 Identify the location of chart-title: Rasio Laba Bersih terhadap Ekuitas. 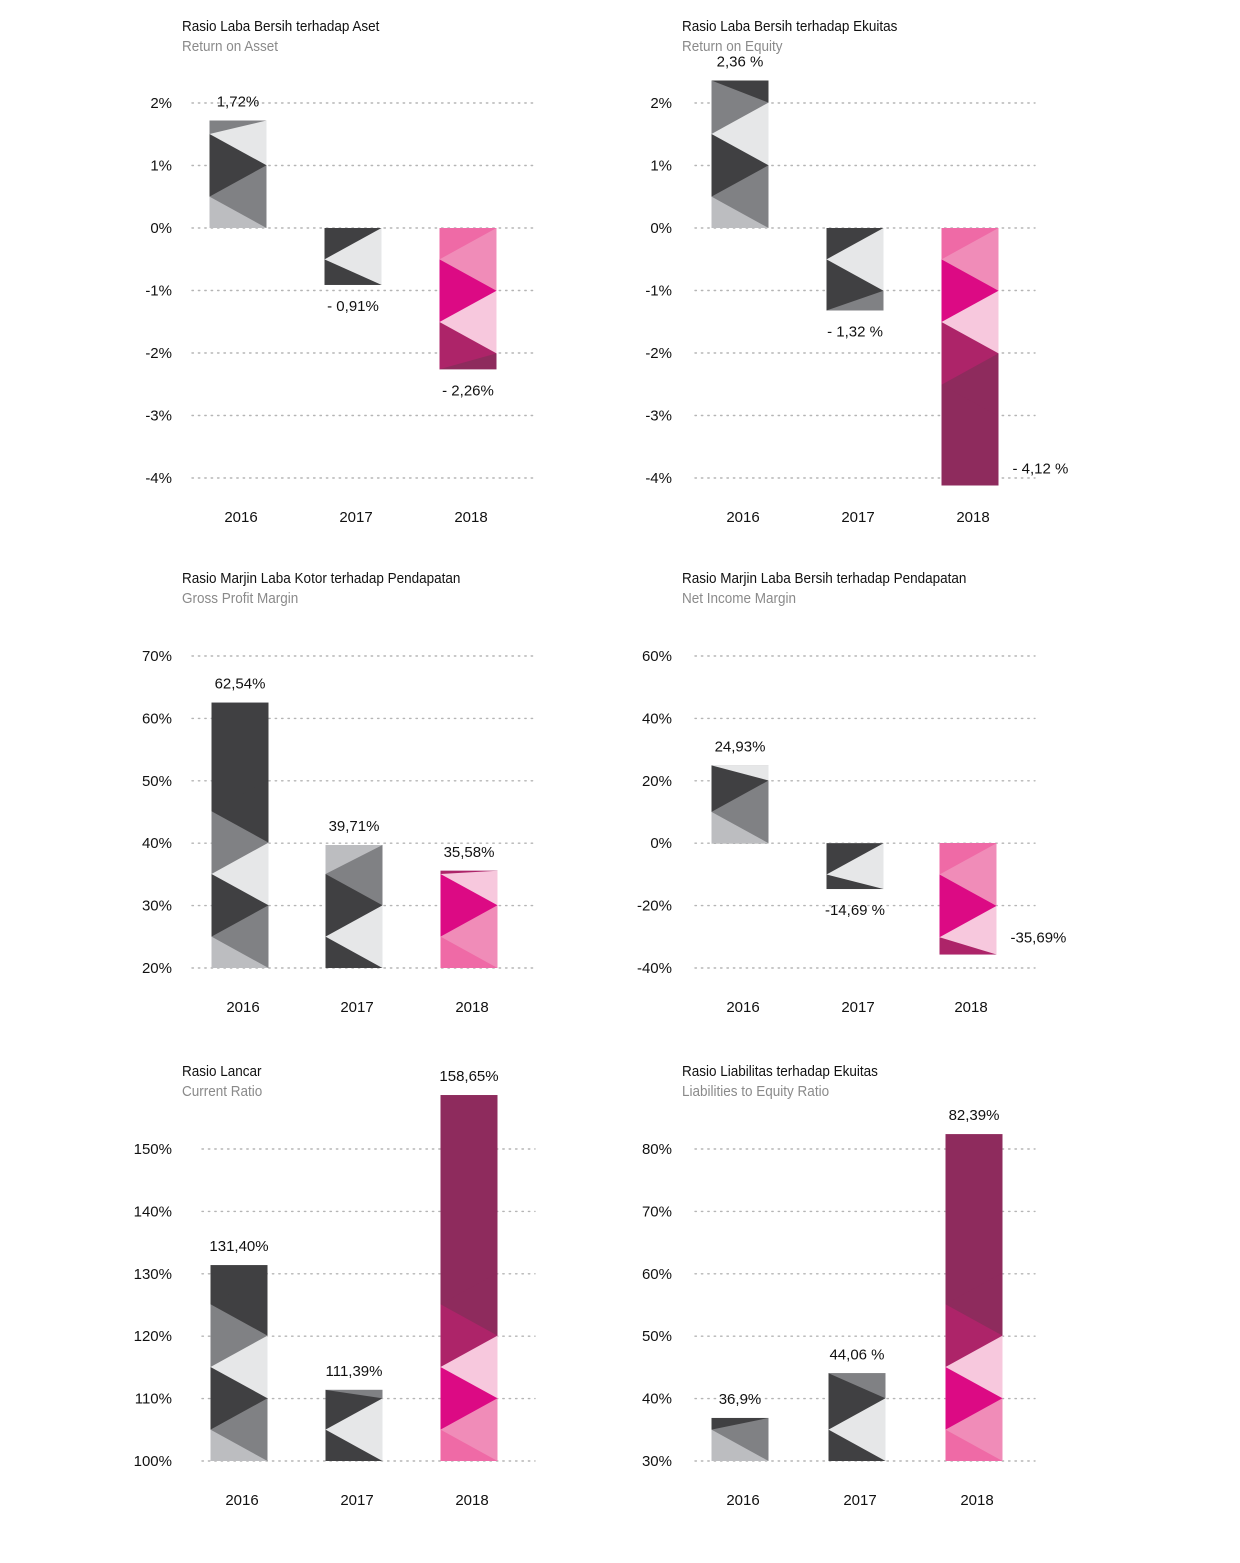
(790, 26).